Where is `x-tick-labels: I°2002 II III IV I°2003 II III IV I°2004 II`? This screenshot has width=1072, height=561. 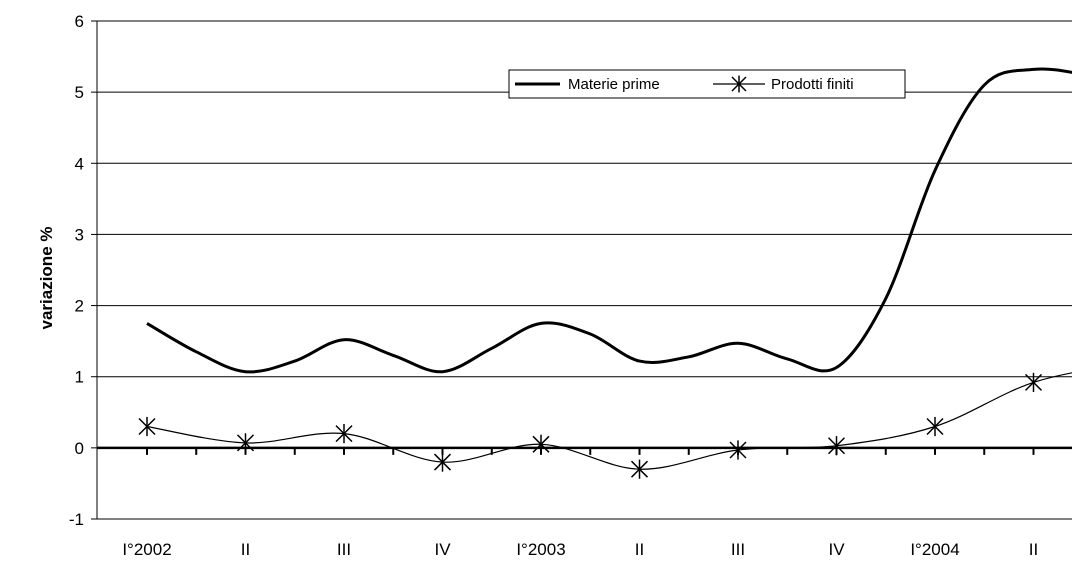 x-tick-labels: I°2002 II III IV I°2003 II III IV I°2004 II is located at coordinates (580, 549).